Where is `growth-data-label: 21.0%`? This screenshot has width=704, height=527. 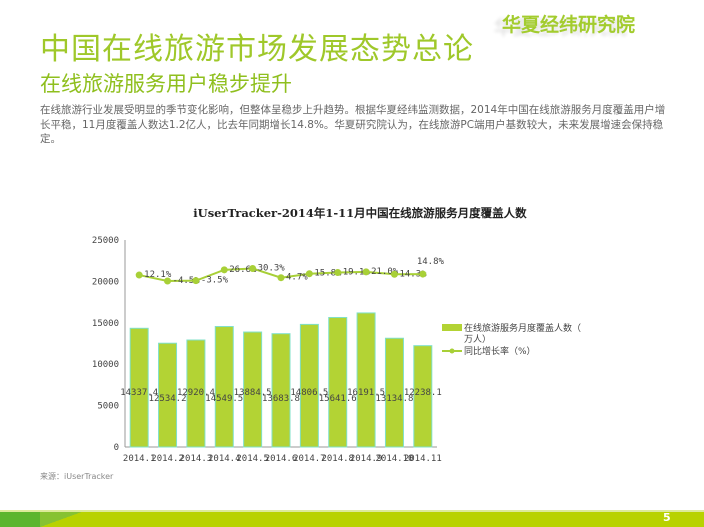
growth-data-label: 21.0% is located at coordinates (385, 272).